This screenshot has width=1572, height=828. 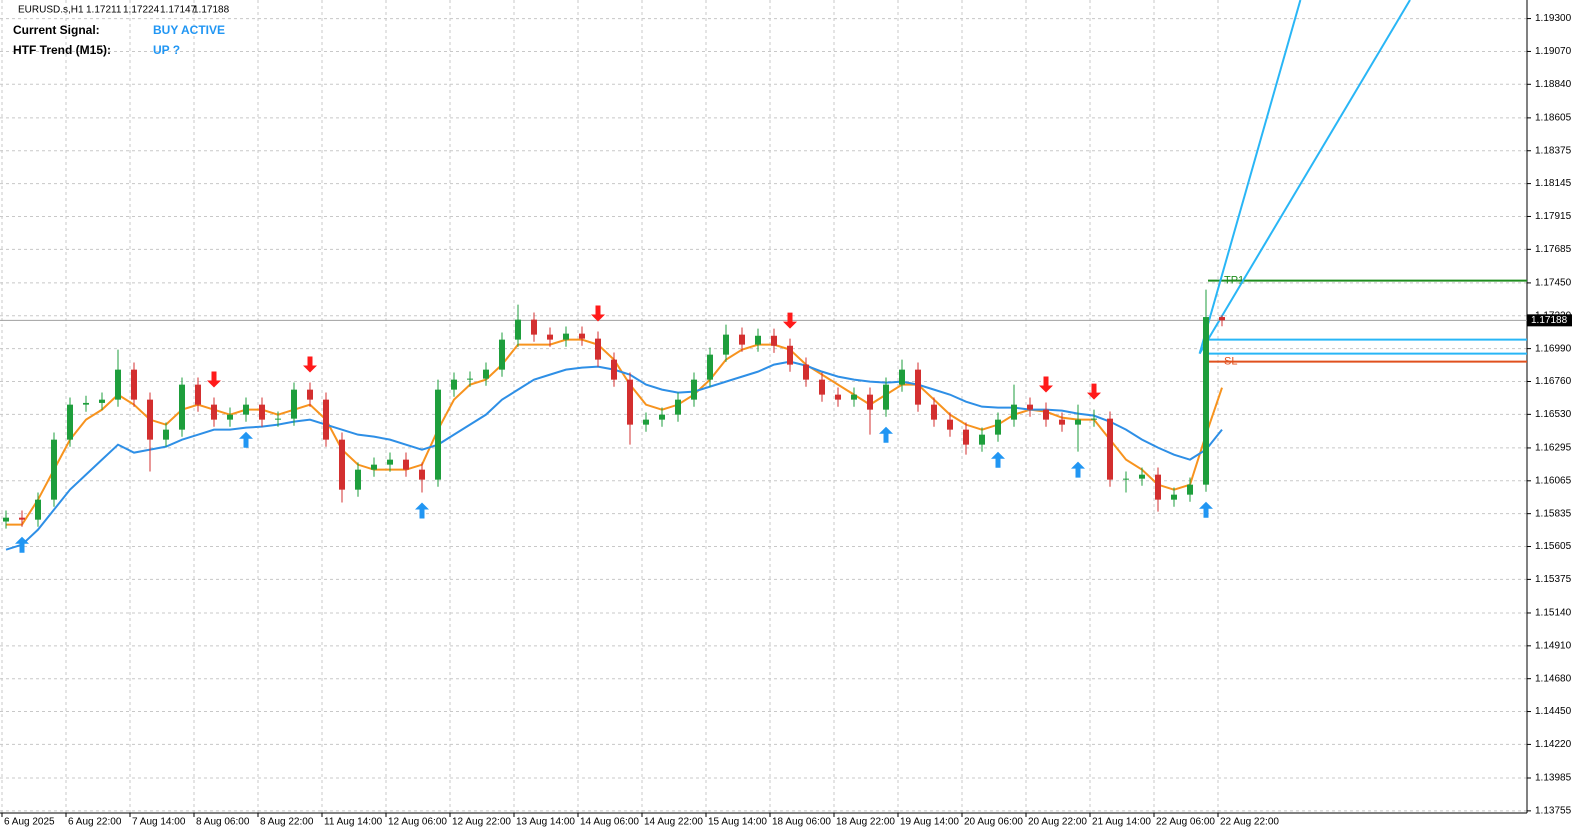 What do you see at coordinates (56, 30) in the screenshot?
I see `panel-label: Current Signal:` at bounding box center [56, 30].